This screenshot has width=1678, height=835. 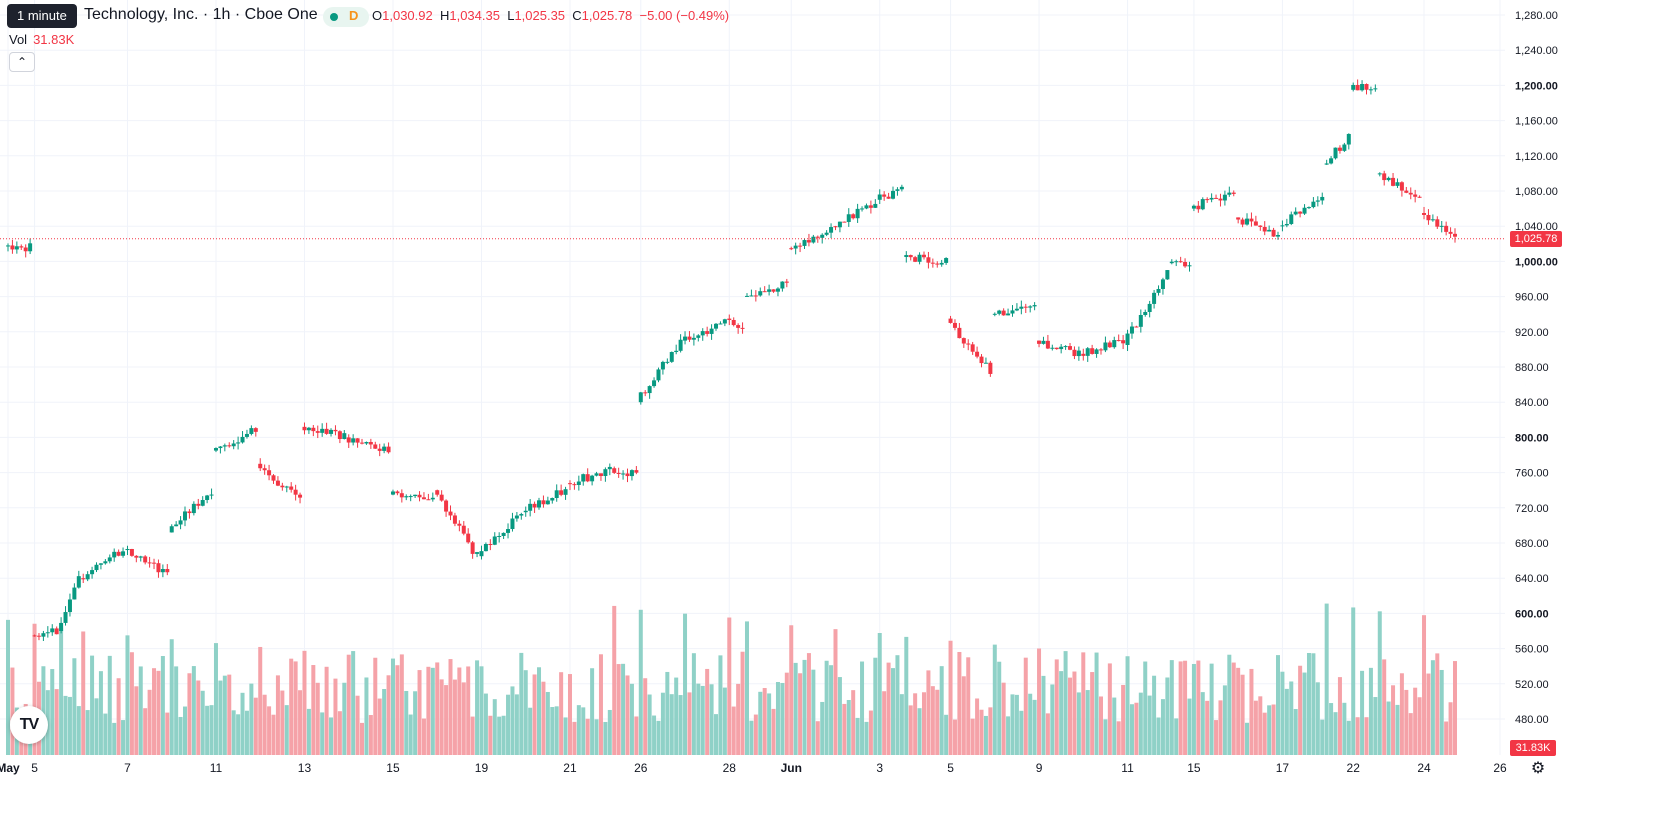 I want to click on price-tick-label: 840.00, so click(x=1532, y=403).